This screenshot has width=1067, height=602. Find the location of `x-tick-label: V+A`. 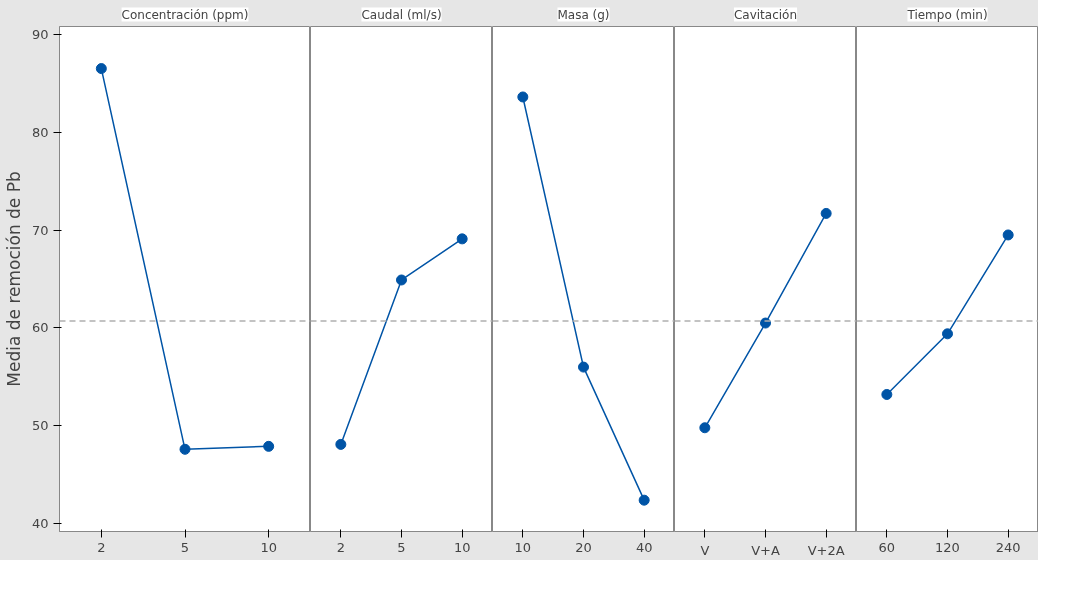

x-tick-label: V+A is located at coordinates (765, 550).